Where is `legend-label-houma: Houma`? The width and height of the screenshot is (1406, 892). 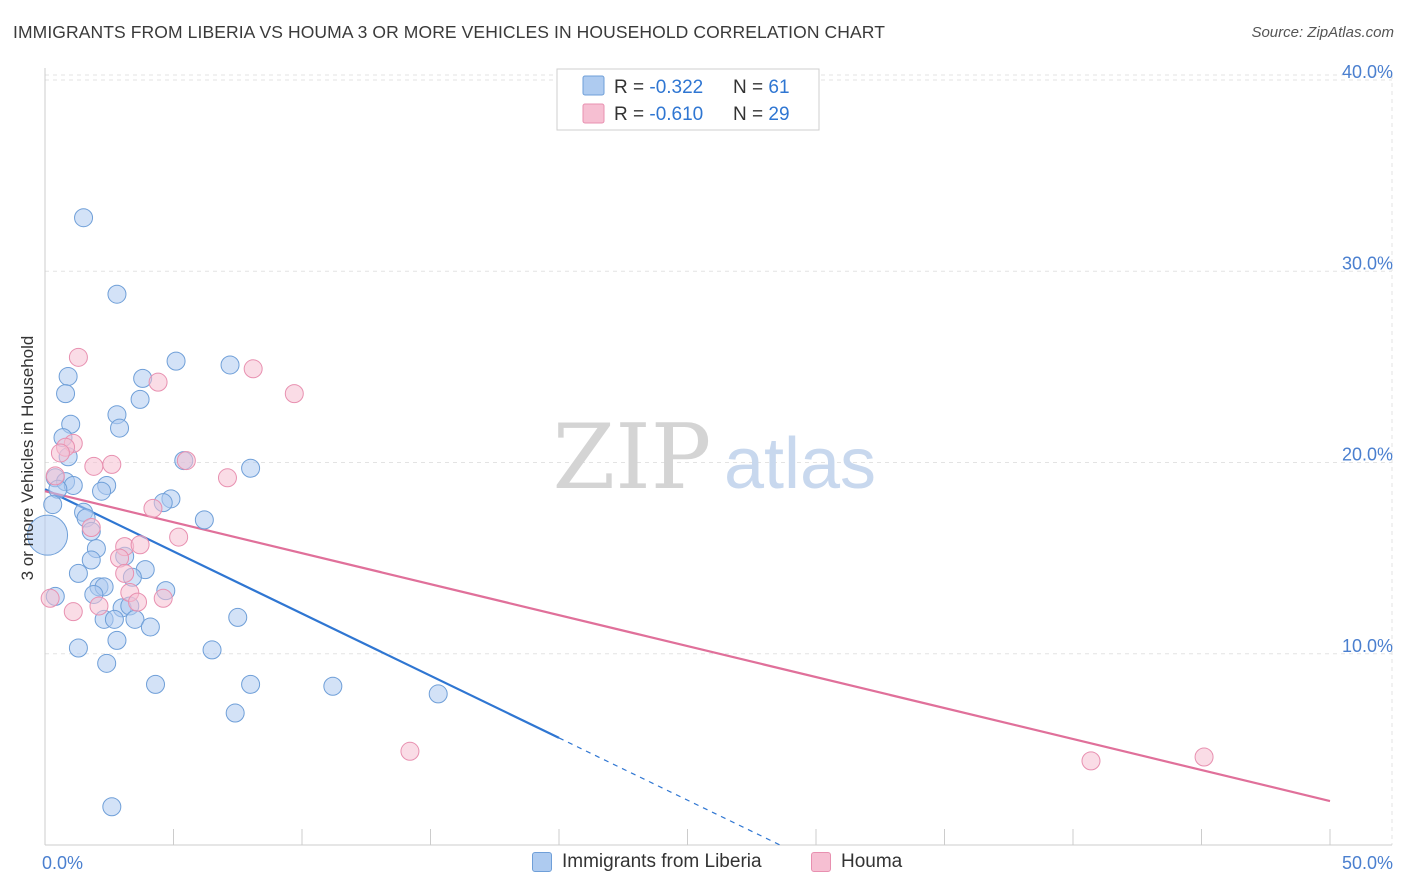 legend-label-houma: Houma is located at coordinates (872, 861).